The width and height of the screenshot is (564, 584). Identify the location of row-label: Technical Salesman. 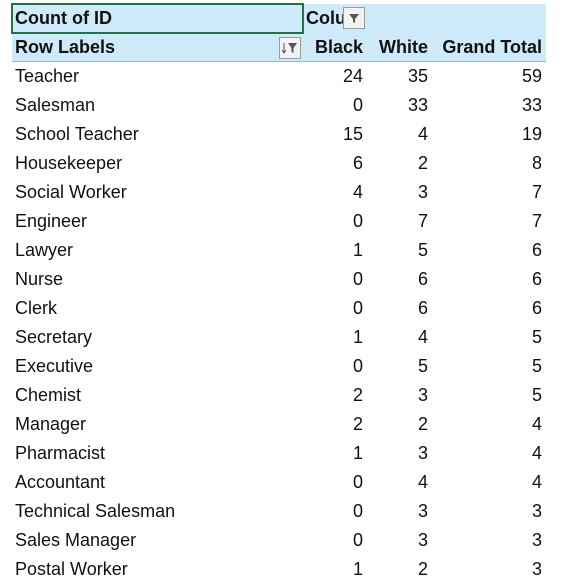
(95, 511).